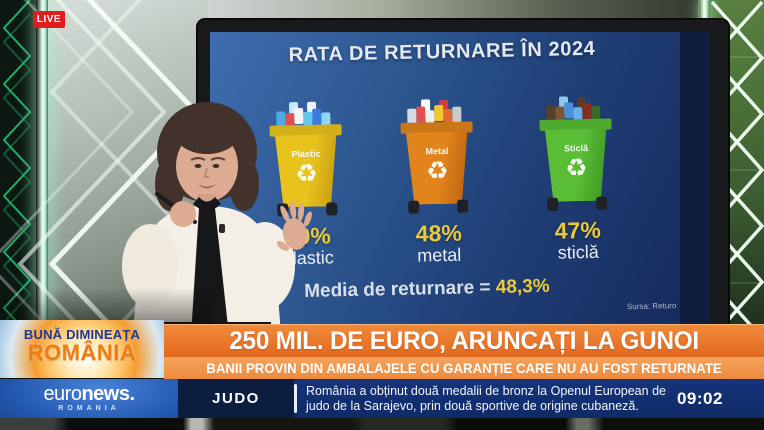 The height and width of the screenshot is (430, 764). I want to click on show-logo-line1: BUNĂ DIMINEAȚA, so click(82, 334).